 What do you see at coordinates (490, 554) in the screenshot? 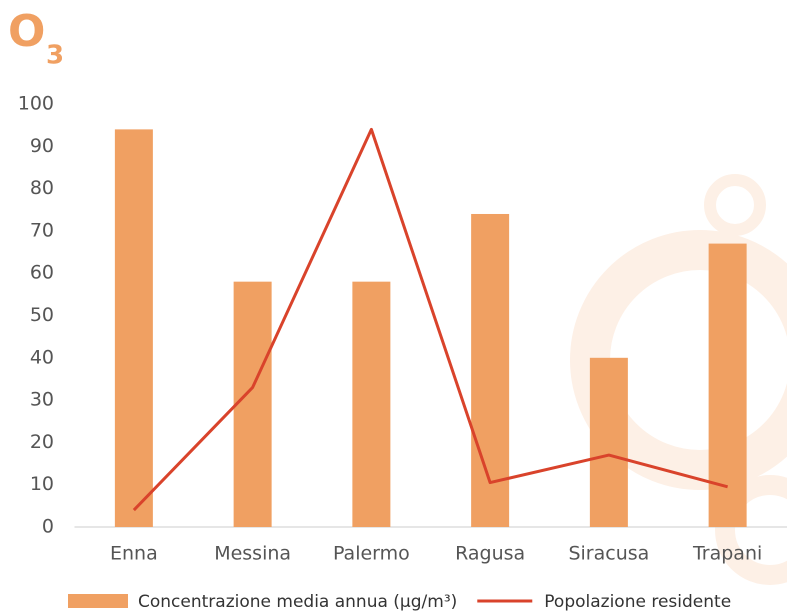
I see `x-tick-label: Ragusa` at bounding box center [490, 554].